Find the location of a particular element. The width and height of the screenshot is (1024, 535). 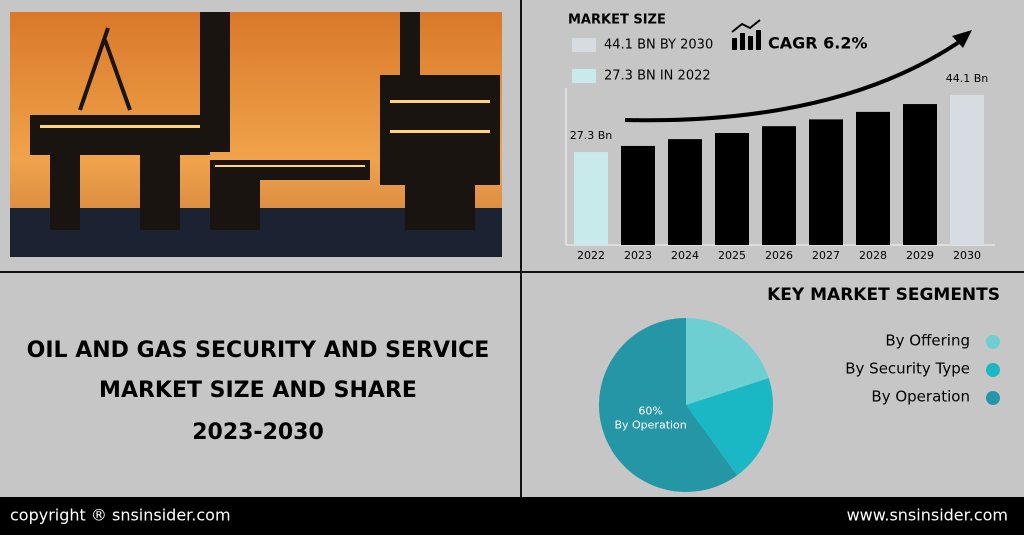

x-tick-label: 2027 is located at coordinates (826, 255).